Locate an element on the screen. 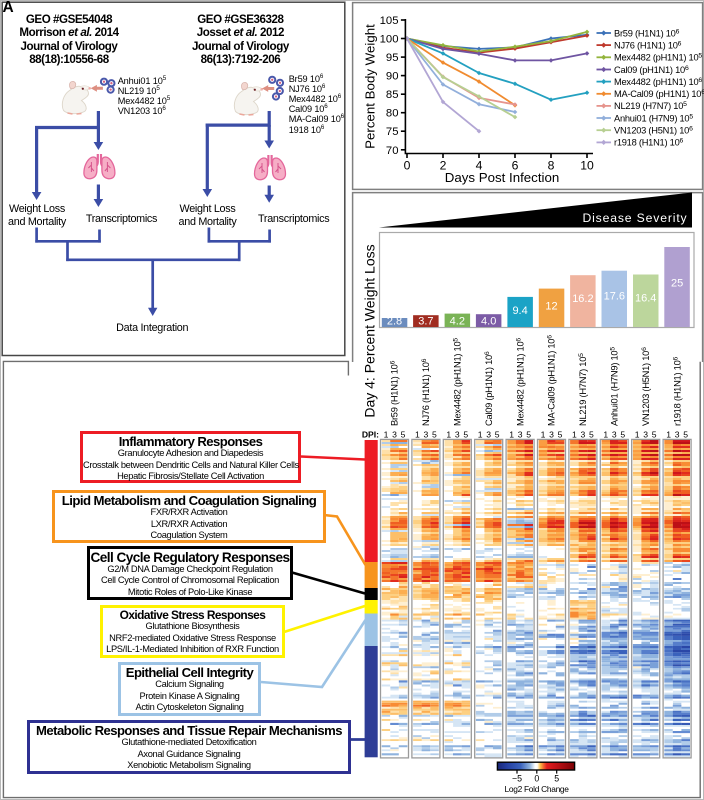  svg-text: 16.4 is located at coordinates (645, 299).